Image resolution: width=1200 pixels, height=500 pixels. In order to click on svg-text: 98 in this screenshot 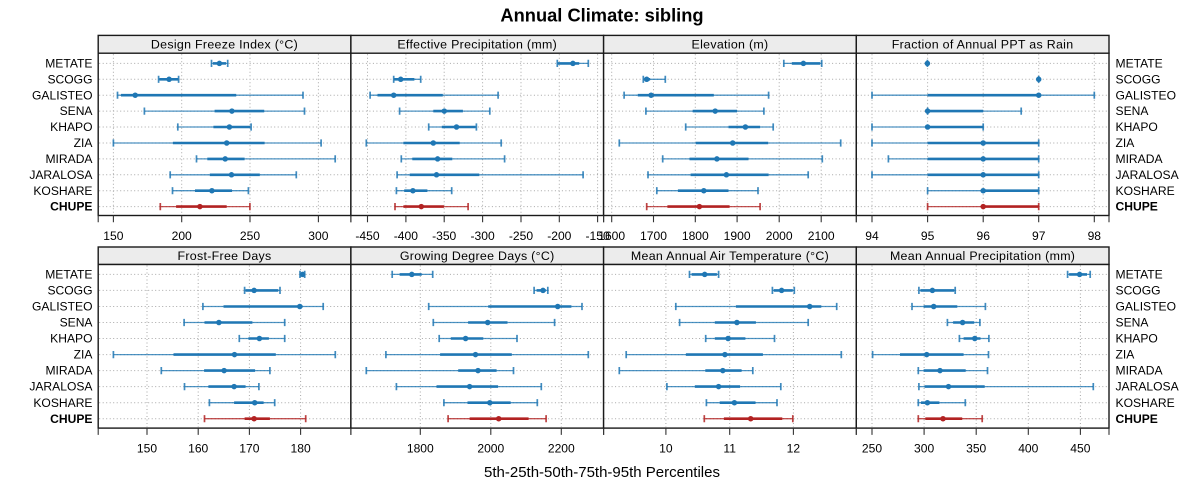, I will do `click(1095, 236)`.